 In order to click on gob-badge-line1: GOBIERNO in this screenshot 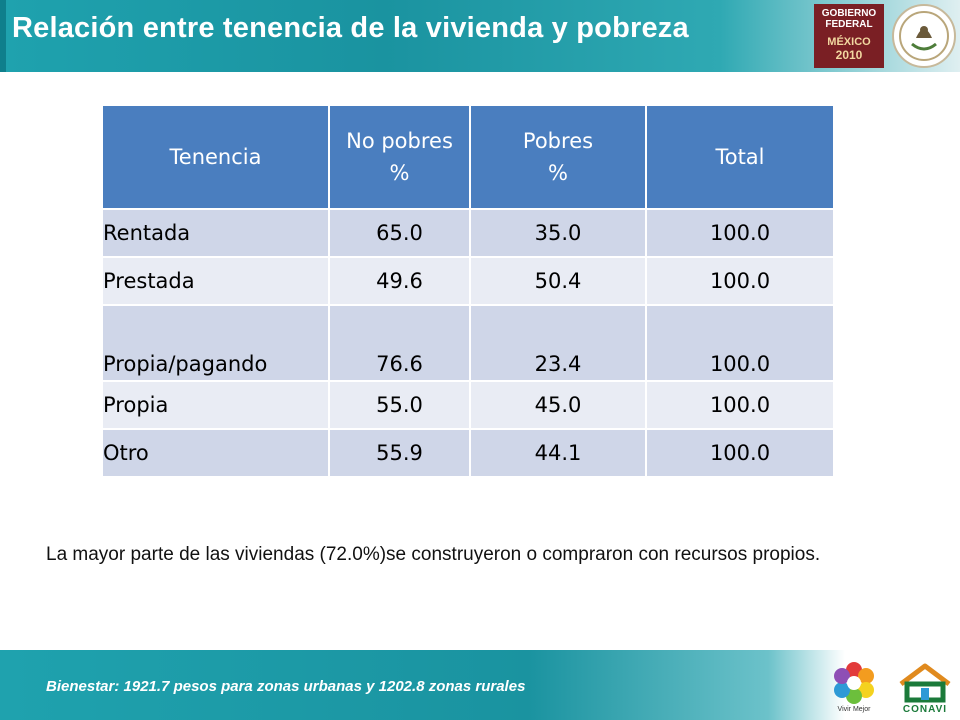, I will do `click(849, 13)`.